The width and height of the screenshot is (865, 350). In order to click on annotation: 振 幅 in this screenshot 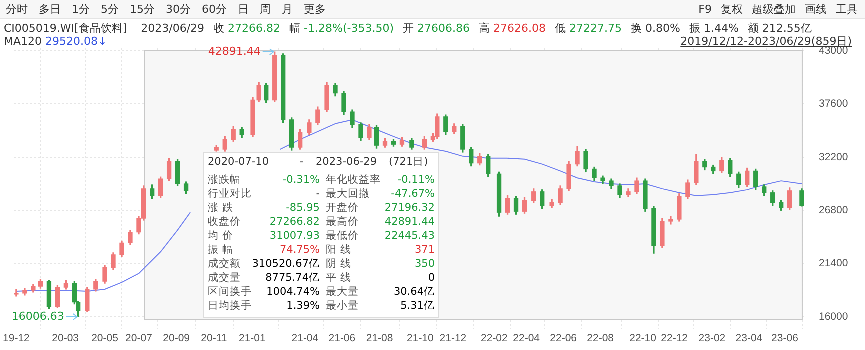, I will do `click(221, 250)`.